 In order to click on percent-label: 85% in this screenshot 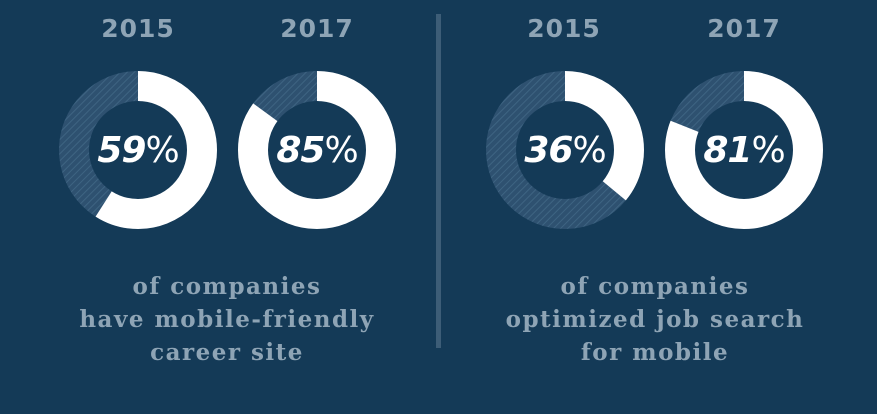, I will do `click(317, 150)`.